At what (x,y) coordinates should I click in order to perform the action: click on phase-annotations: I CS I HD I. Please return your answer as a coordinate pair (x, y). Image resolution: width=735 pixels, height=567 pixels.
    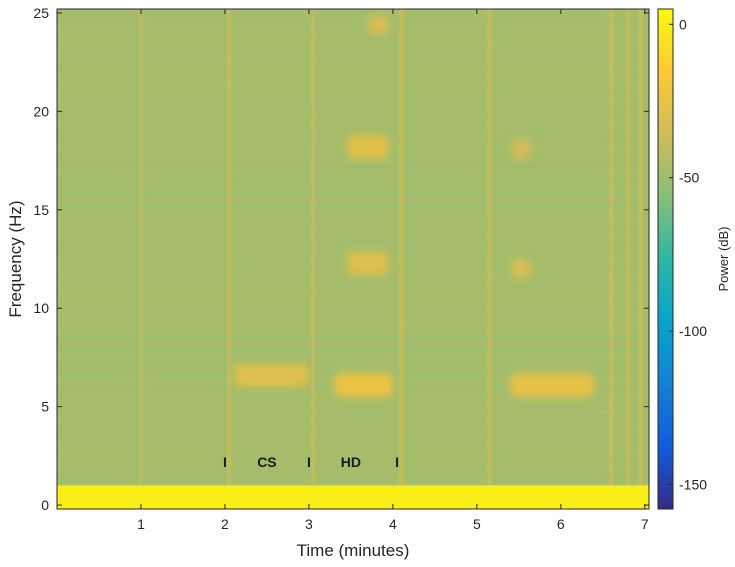
    Looking at the image, I should click on (311, 462).